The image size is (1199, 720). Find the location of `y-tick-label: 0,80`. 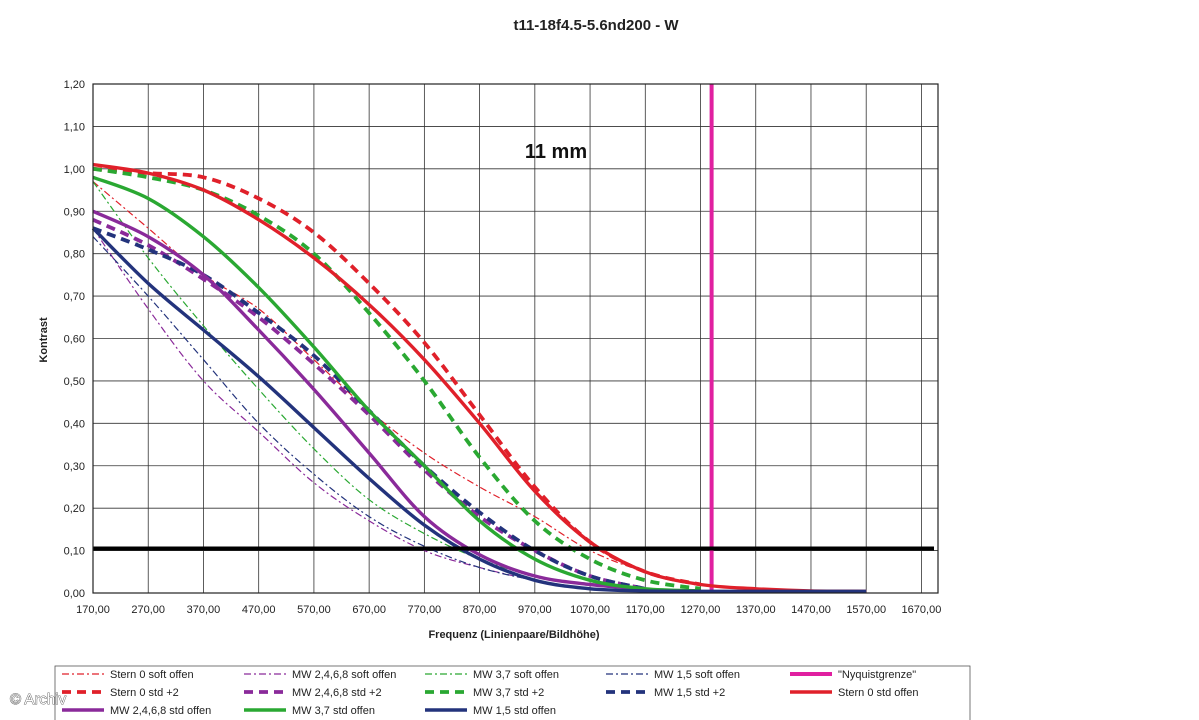

y-tick-label: 0,80 is located at coordinates (74, 255).